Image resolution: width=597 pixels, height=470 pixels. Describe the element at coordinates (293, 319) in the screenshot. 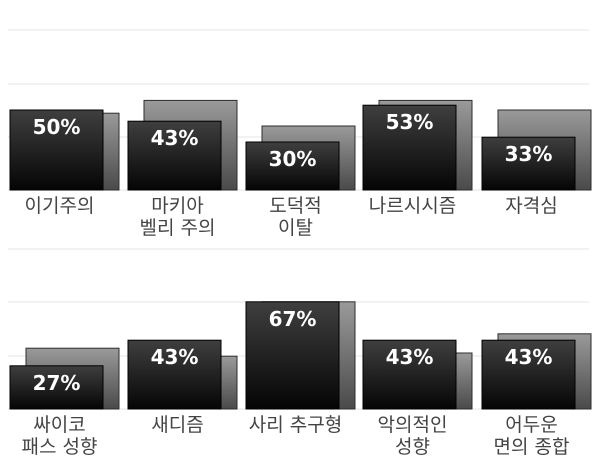

I see `value-label-2-3: 67%` at that location.